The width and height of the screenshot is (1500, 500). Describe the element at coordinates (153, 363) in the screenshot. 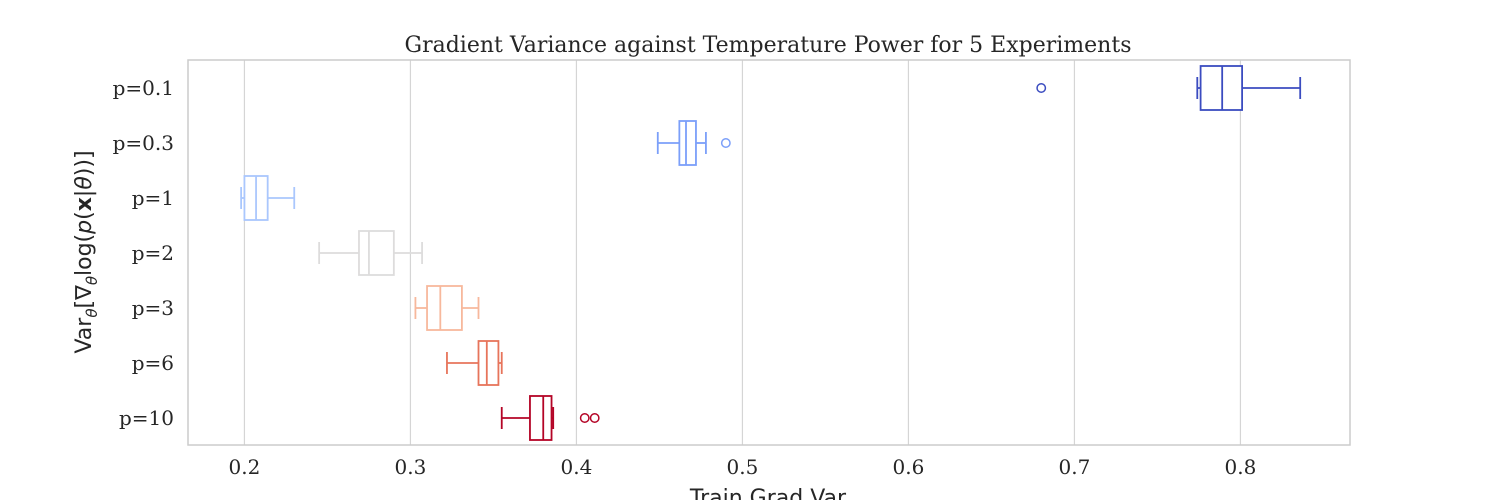

I see `y-tick-label: p=6` at that location.